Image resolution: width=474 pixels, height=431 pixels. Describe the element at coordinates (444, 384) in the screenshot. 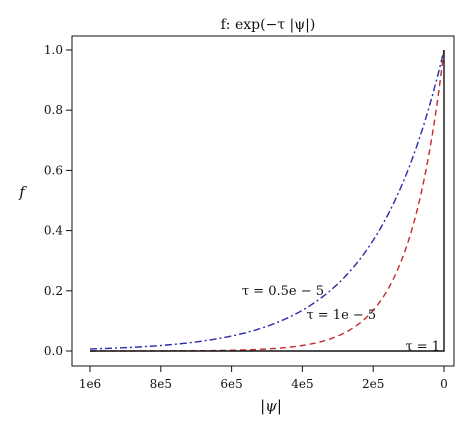

I see `x-tick-label: 0` at that location.